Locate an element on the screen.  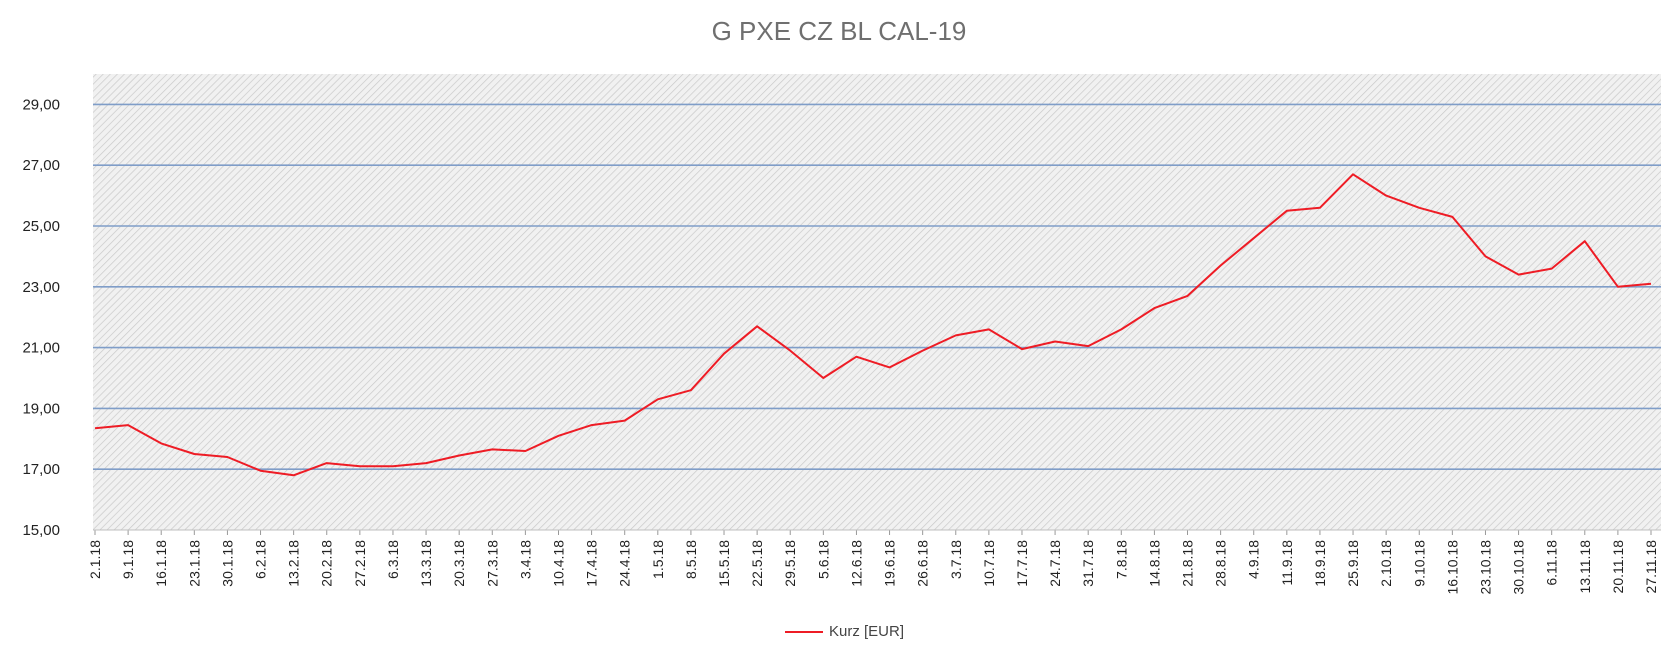
x-tick-label: 16.1.18 is located at coordinates (161, 563).